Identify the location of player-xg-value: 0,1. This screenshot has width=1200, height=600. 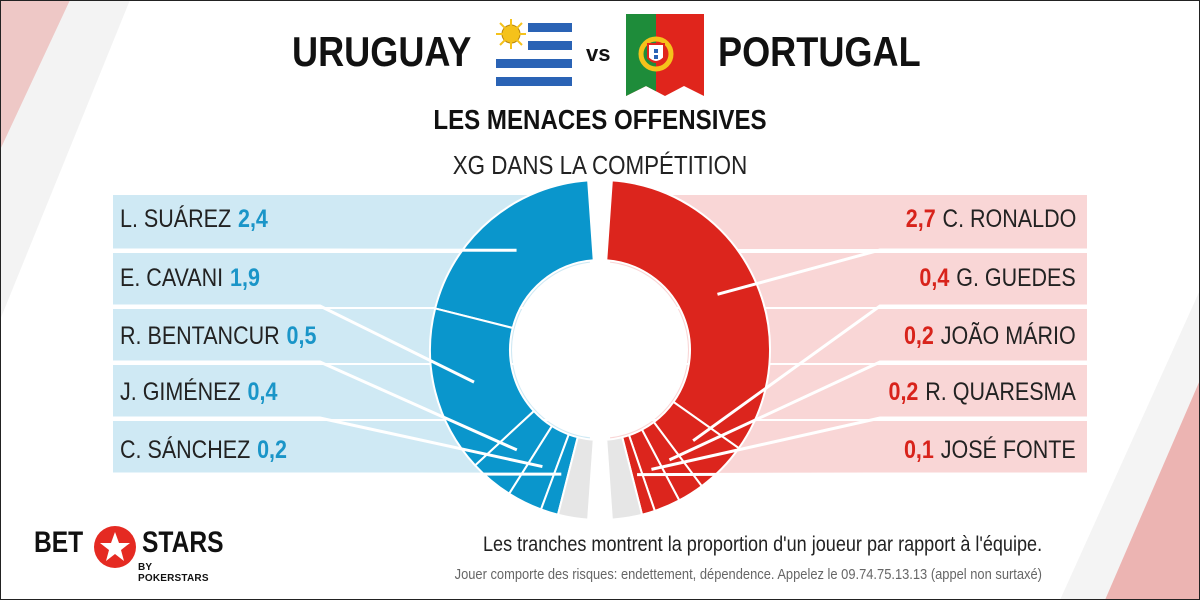
(919, 450).